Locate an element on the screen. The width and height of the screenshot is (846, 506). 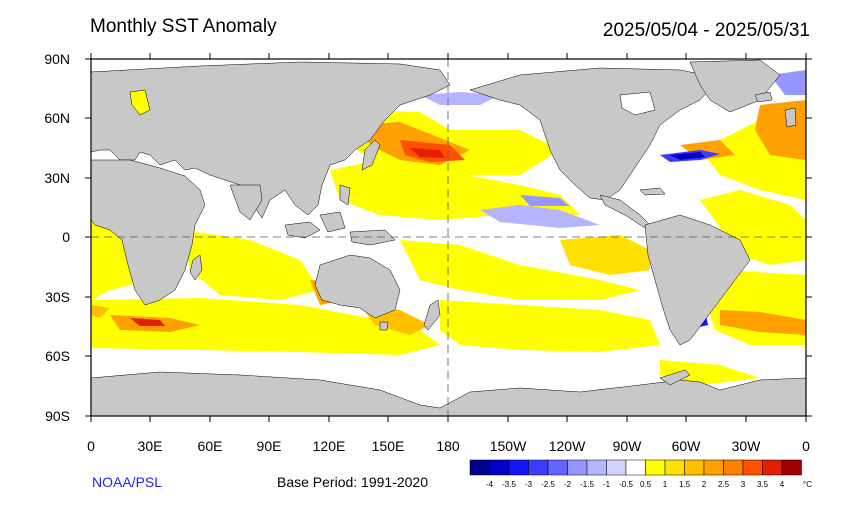
north-america-land is located at coordinates (595, 134).